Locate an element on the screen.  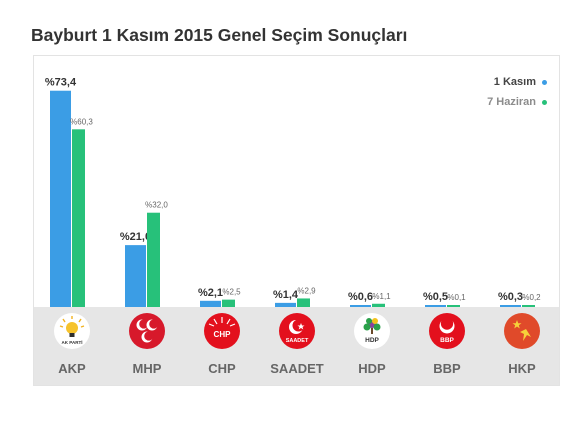
bar-hkp-1-kas-m is located at coordinates (510, 306).